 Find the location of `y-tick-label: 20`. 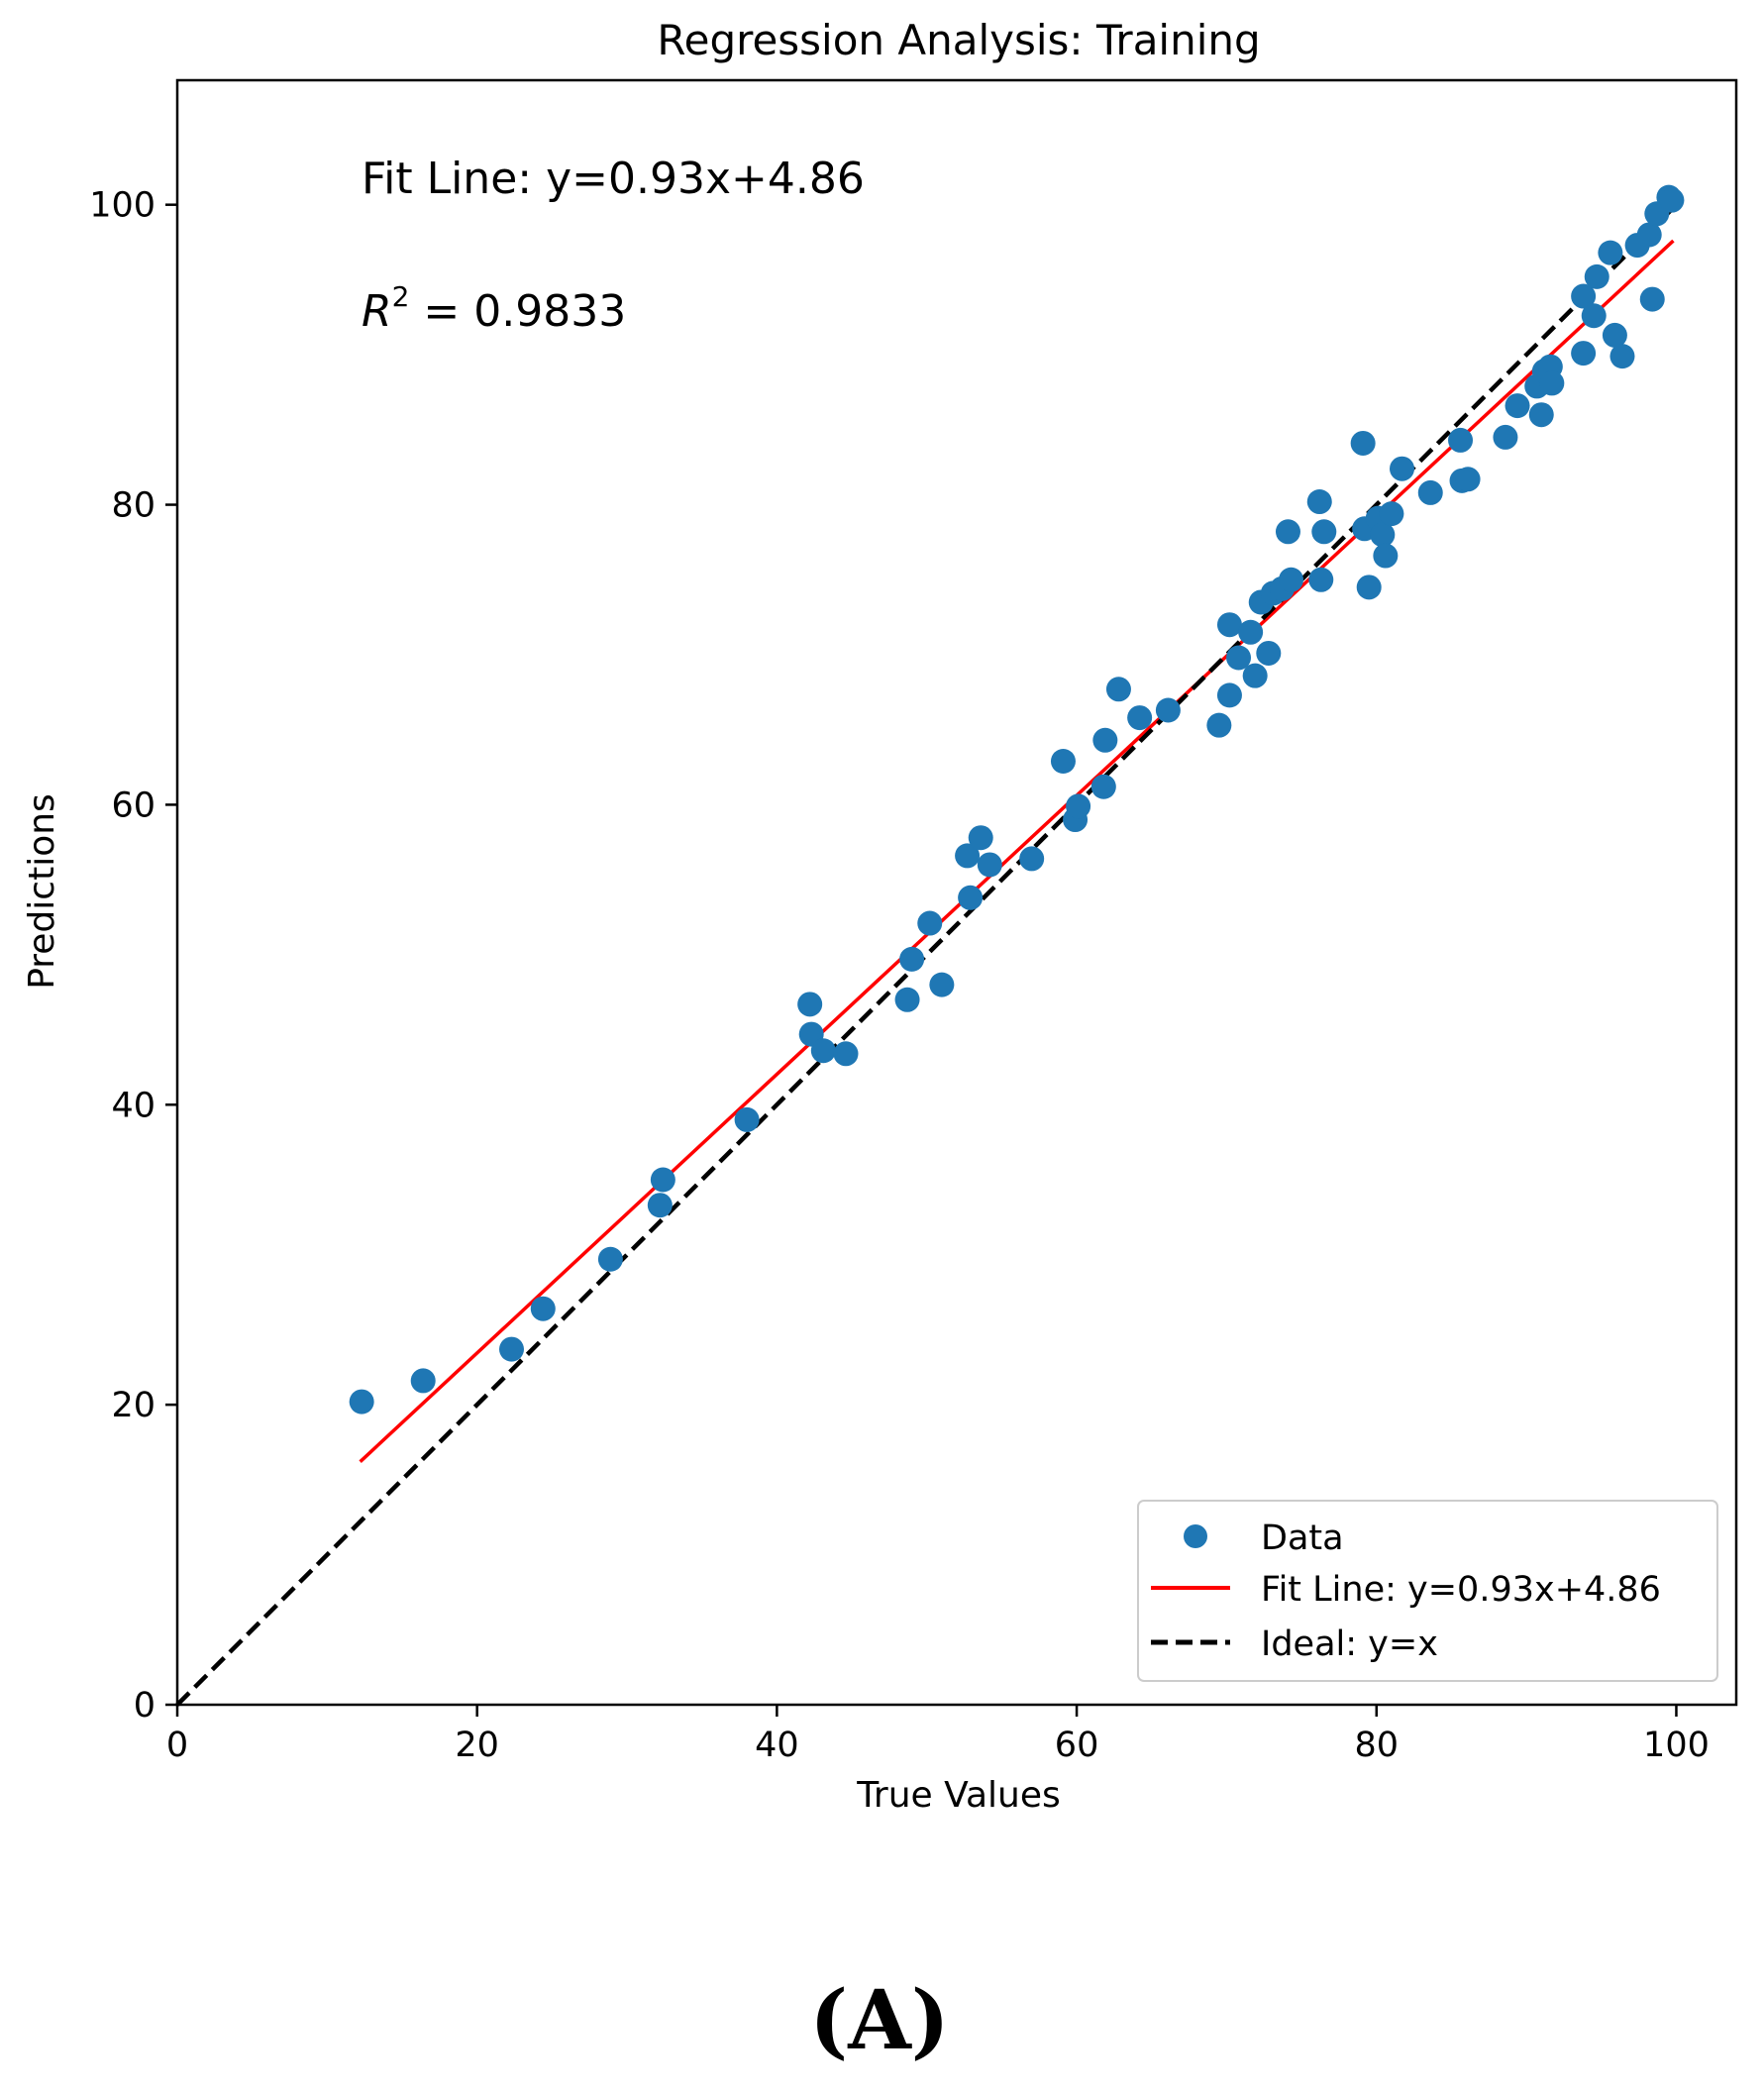

y-tick-label: 20 is located at coordinates (133, 1405).